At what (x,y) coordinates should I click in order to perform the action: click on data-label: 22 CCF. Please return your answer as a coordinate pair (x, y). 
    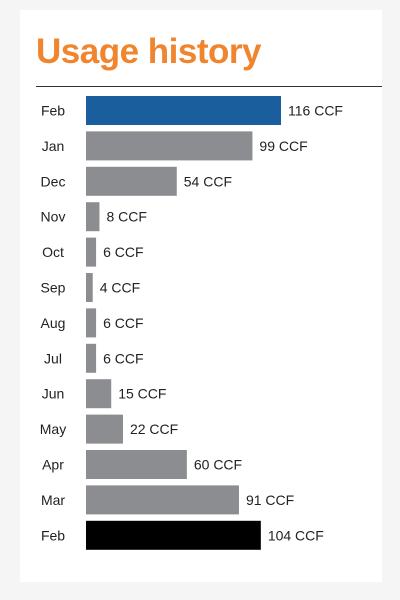
    Looking at the image, I should click on (154, 429).